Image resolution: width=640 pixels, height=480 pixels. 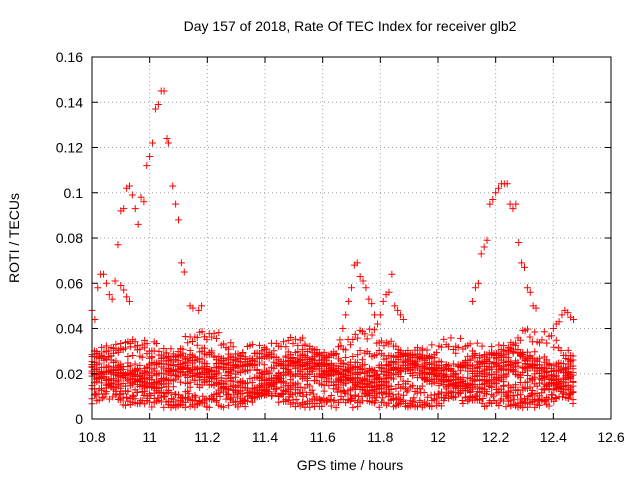 I want to click on x-tick-label: 10.8, so click(x=91, y=437).